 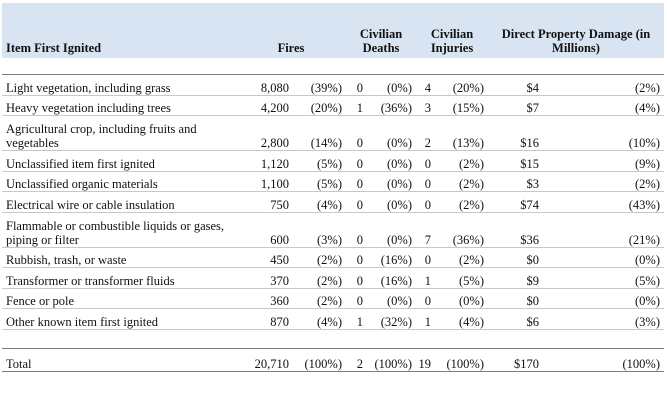 I want to click on table-row-damage-pct: (3%), so click(x=604, y=319).